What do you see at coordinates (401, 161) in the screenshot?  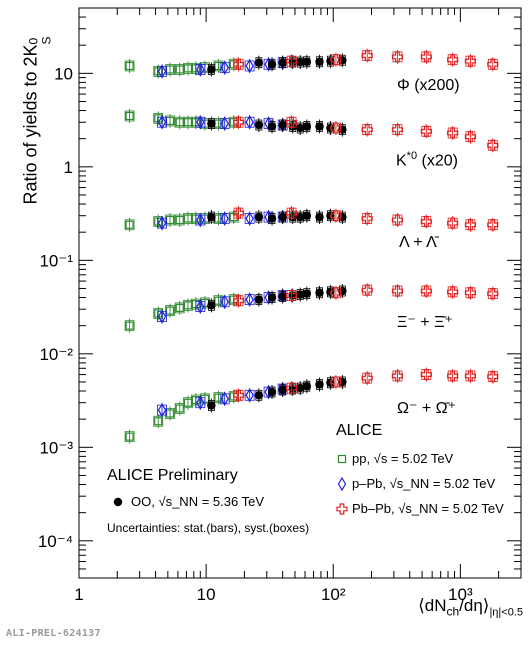 I see `species-label-kstar-main: K` at bounding box center [401, 161].